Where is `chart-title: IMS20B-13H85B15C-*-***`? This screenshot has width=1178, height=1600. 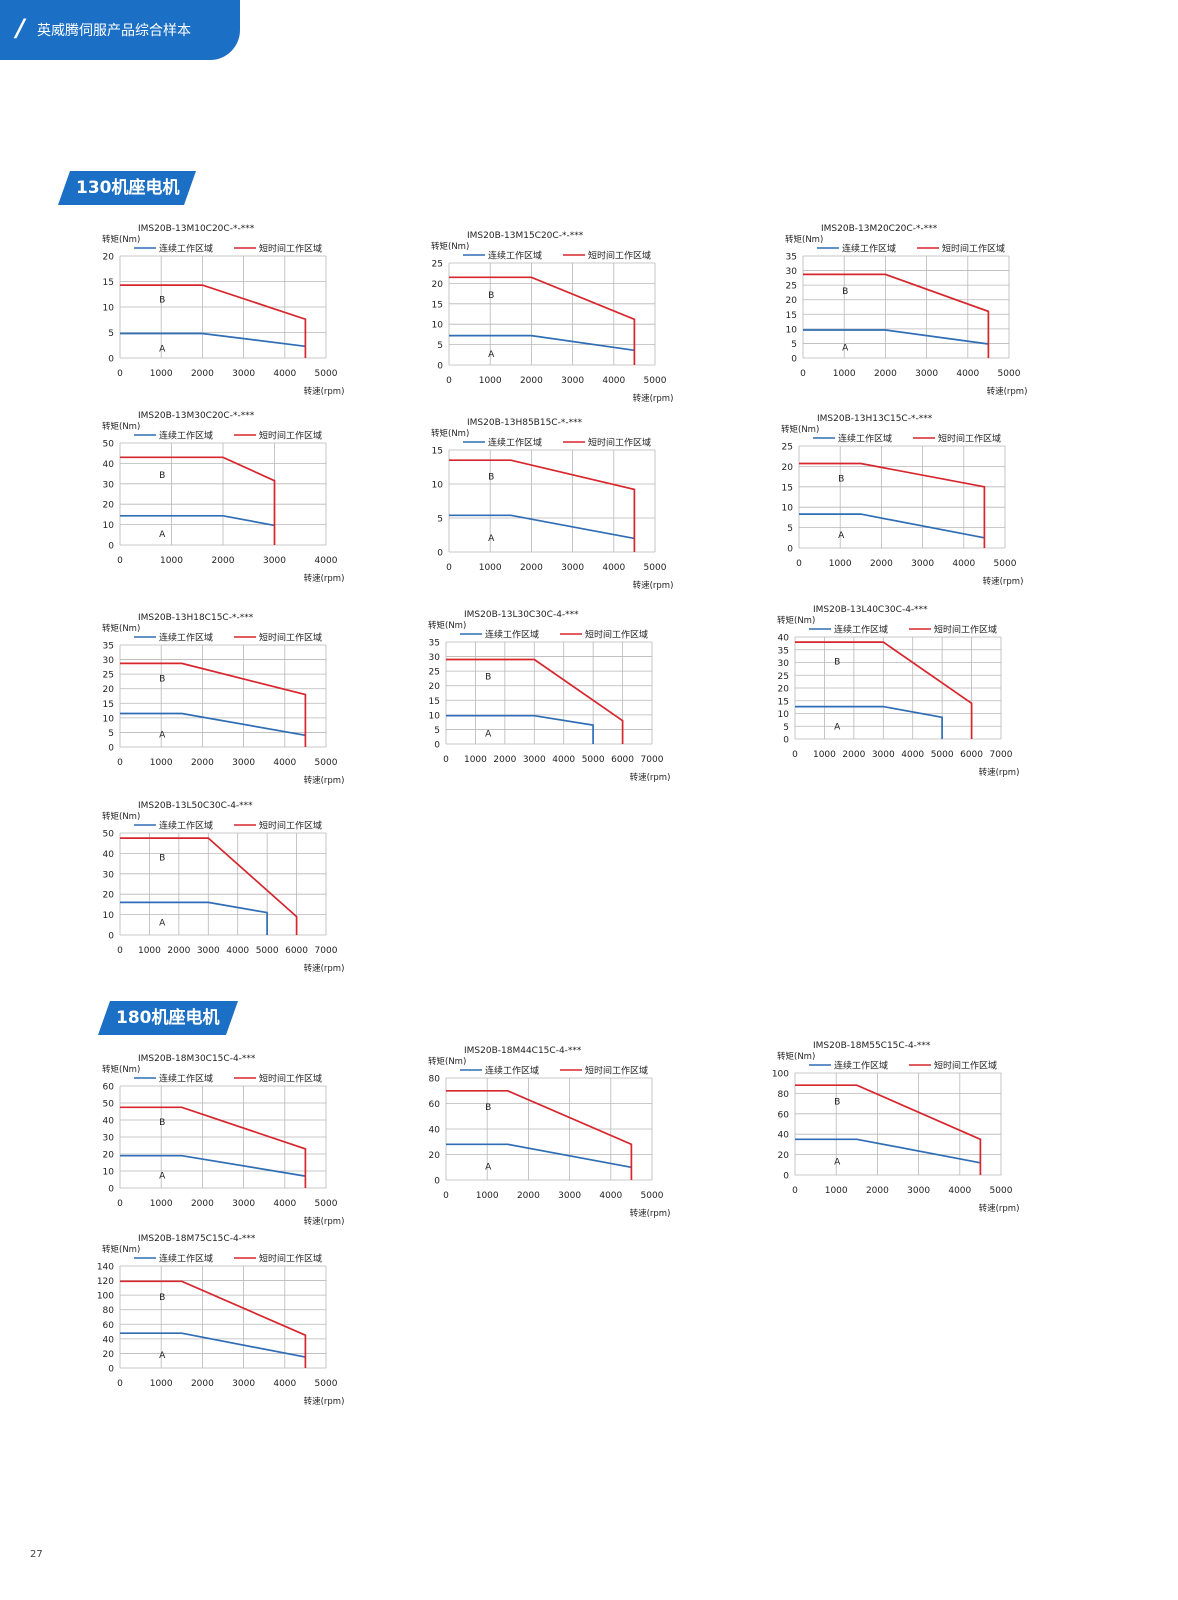 chart-title: IMS20B-13H85B15C-*-*** is located at coordinates (525, 423).